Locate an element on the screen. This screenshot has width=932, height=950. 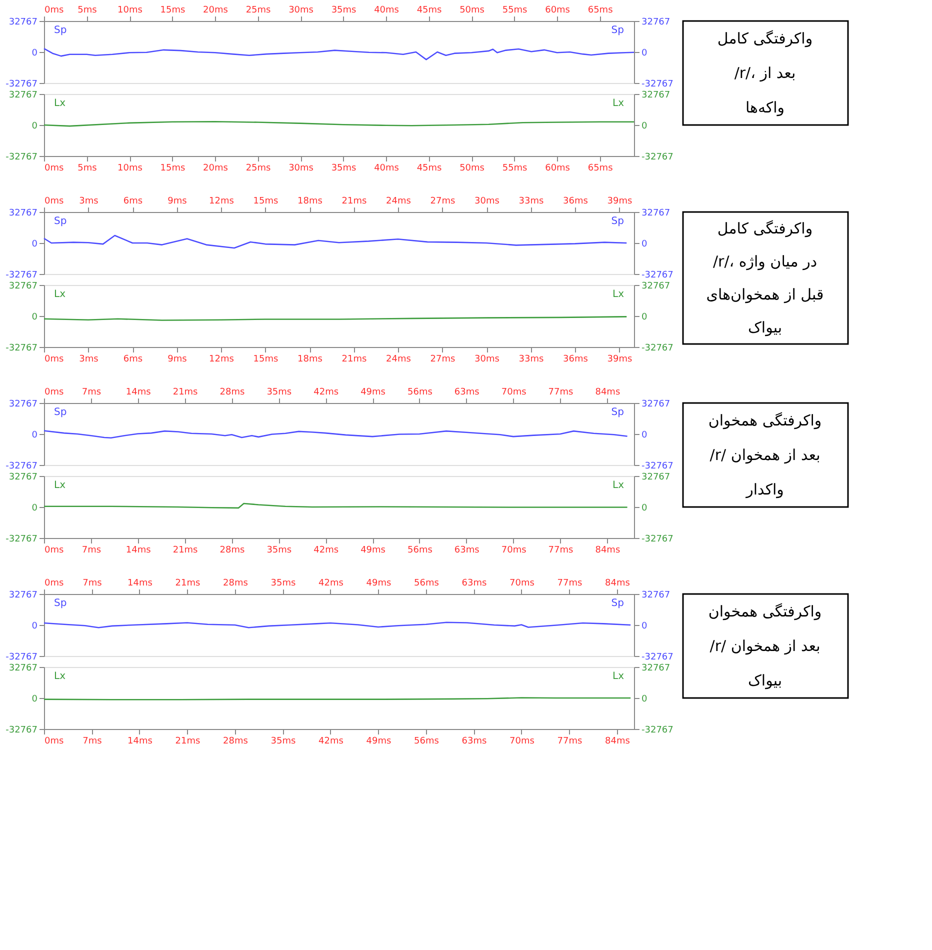
x-tick-label: 27ms is located at coordinates (443, 201).